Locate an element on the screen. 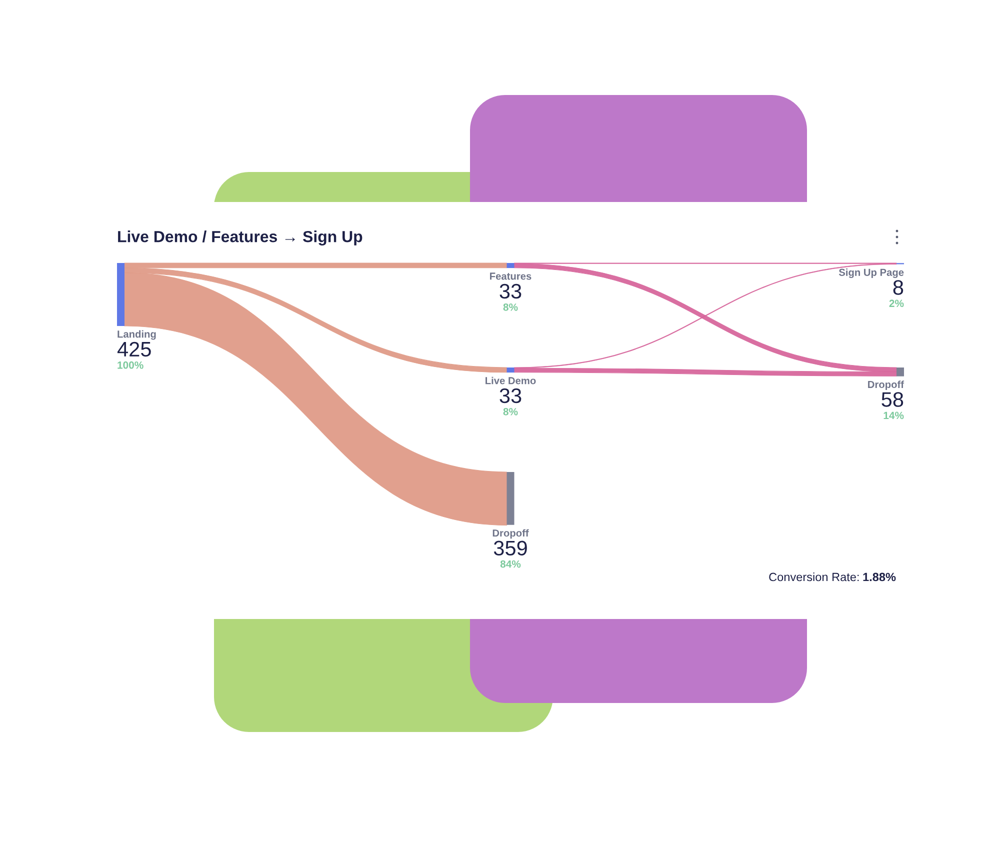 This screenshot has height=842, width=1000. data-label: 2% is located at coordinates (896, 304).